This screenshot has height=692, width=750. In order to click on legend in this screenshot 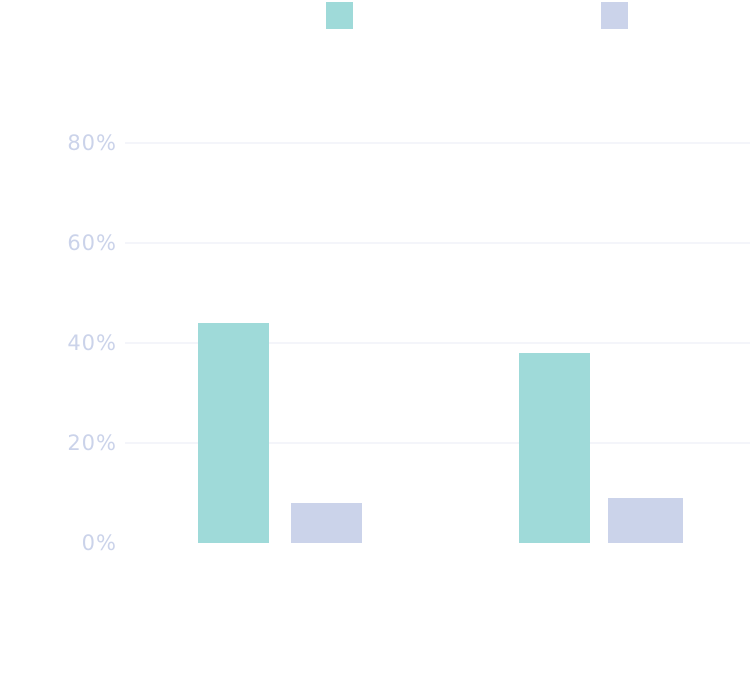, I will do `click(477, 15)`.